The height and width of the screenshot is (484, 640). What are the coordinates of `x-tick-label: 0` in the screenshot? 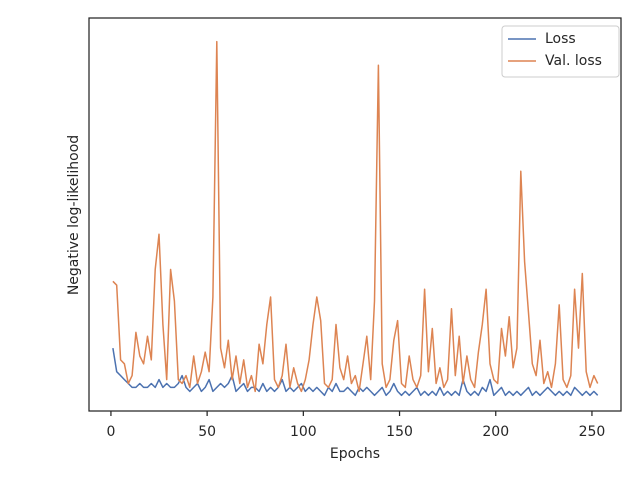 It's located at (110, 432).